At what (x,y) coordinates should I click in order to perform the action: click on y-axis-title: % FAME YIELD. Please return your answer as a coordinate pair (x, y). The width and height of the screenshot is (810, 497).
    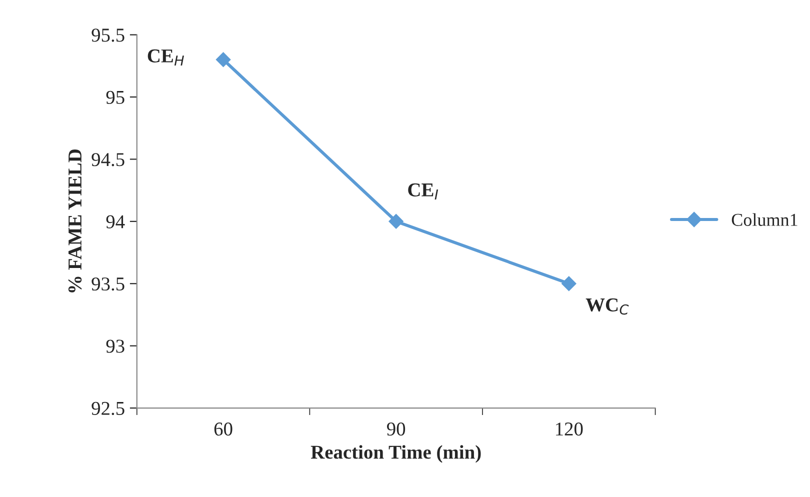
    Looking at the image, I should click on (75, 220).